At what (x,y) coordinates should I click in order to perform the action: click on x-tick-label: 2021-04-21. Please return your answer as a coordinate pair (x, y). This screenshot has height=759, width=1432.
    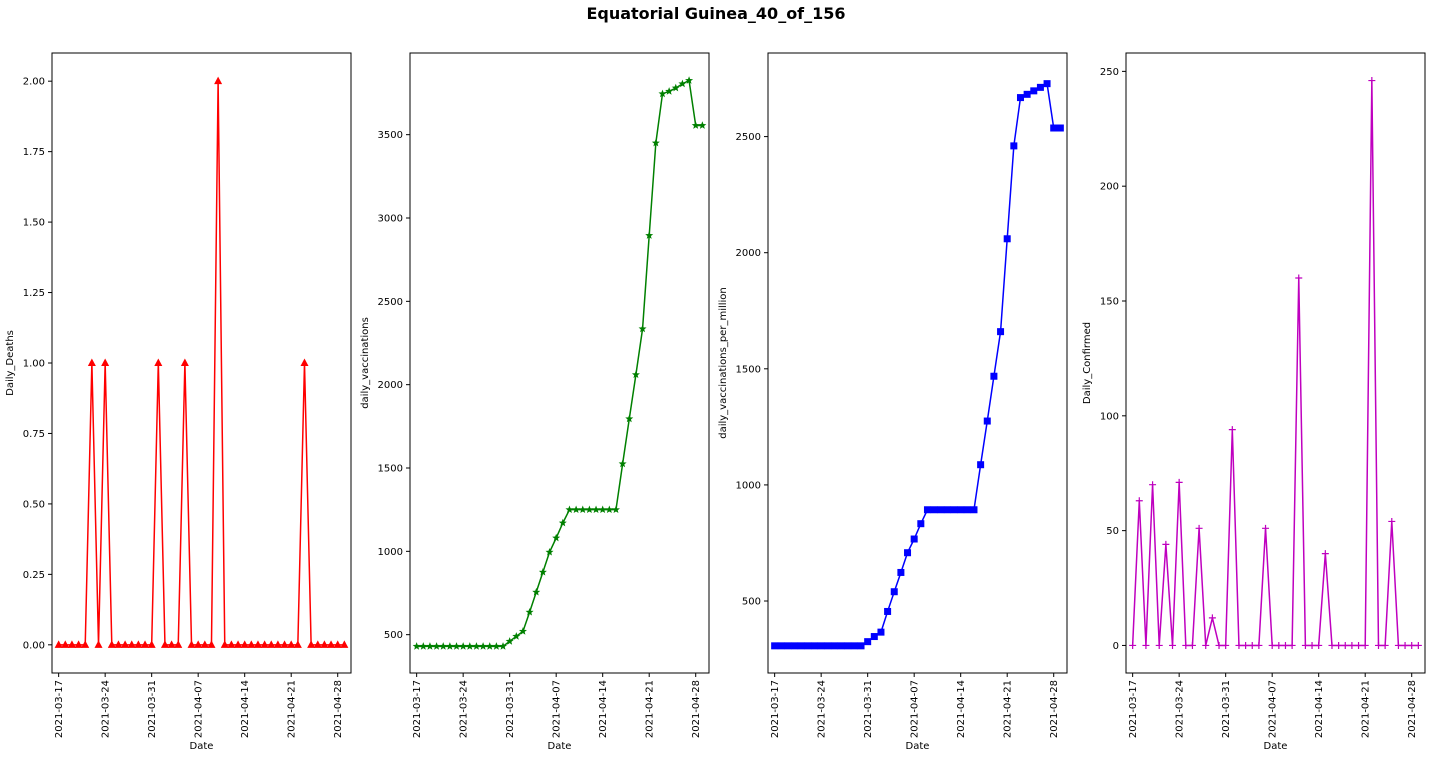
    Looking at the image, I should click on (292, 709).